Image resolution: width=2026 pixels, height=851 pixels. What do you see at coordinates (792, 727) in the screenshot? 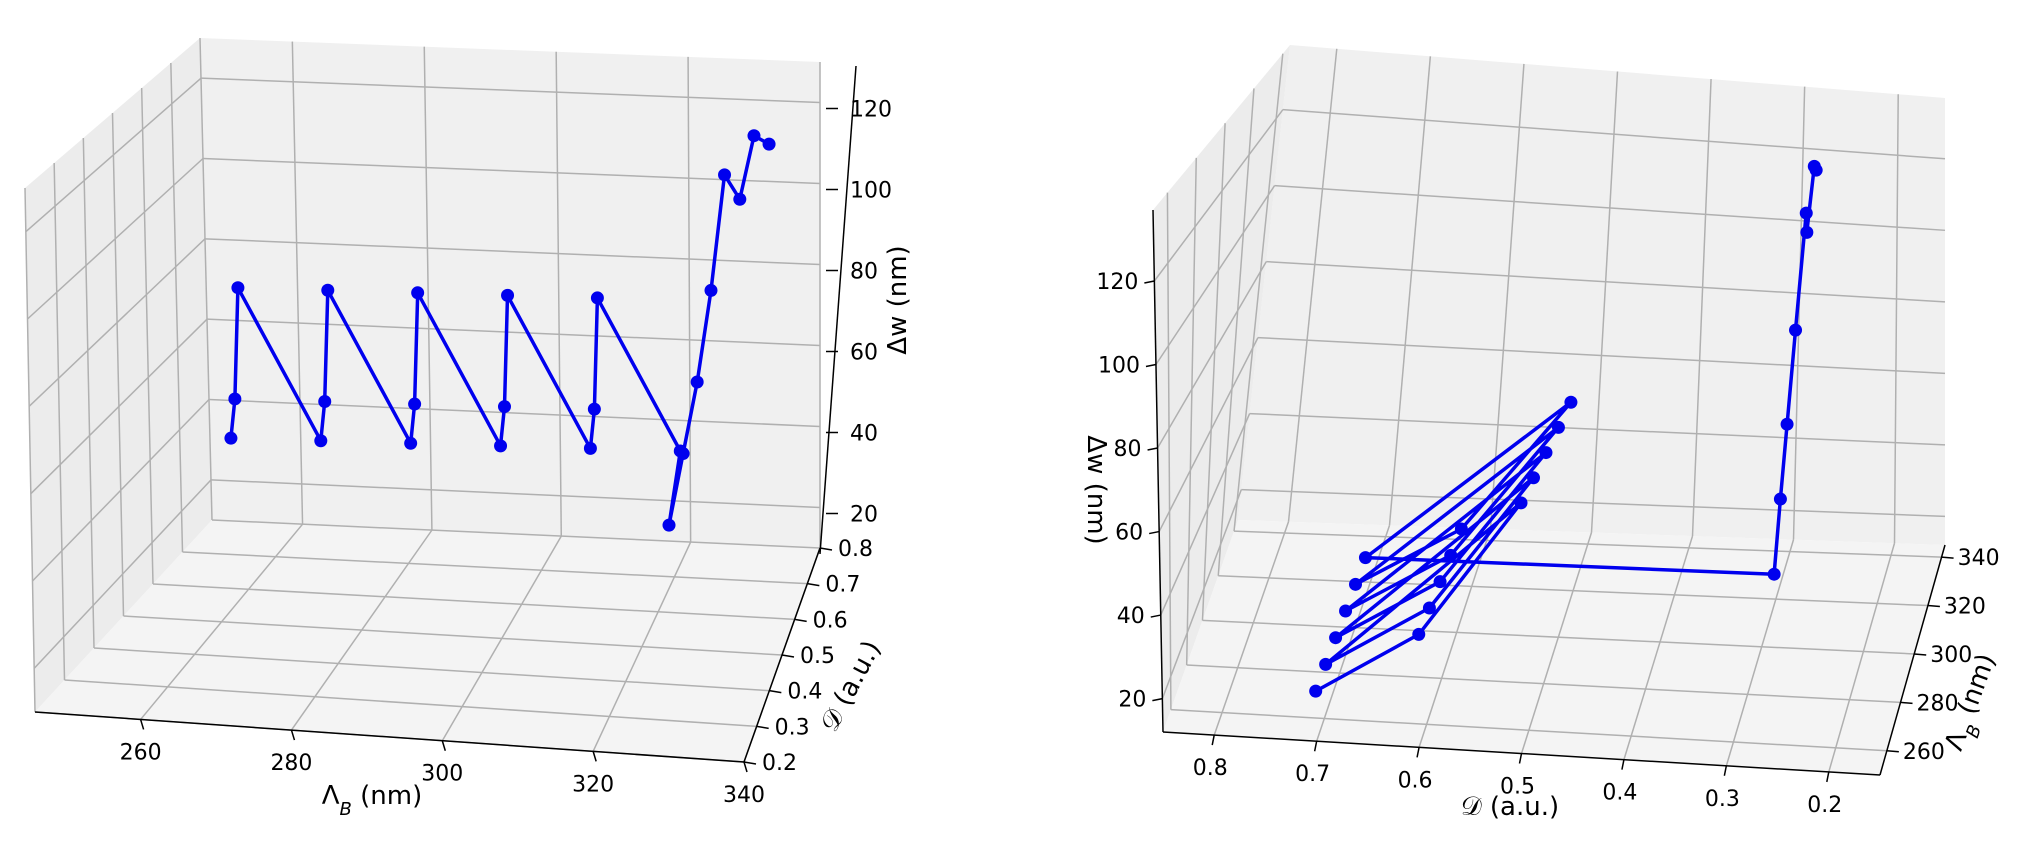
I see `y-tick-label: 0.3` at bounding box center [792, 727].